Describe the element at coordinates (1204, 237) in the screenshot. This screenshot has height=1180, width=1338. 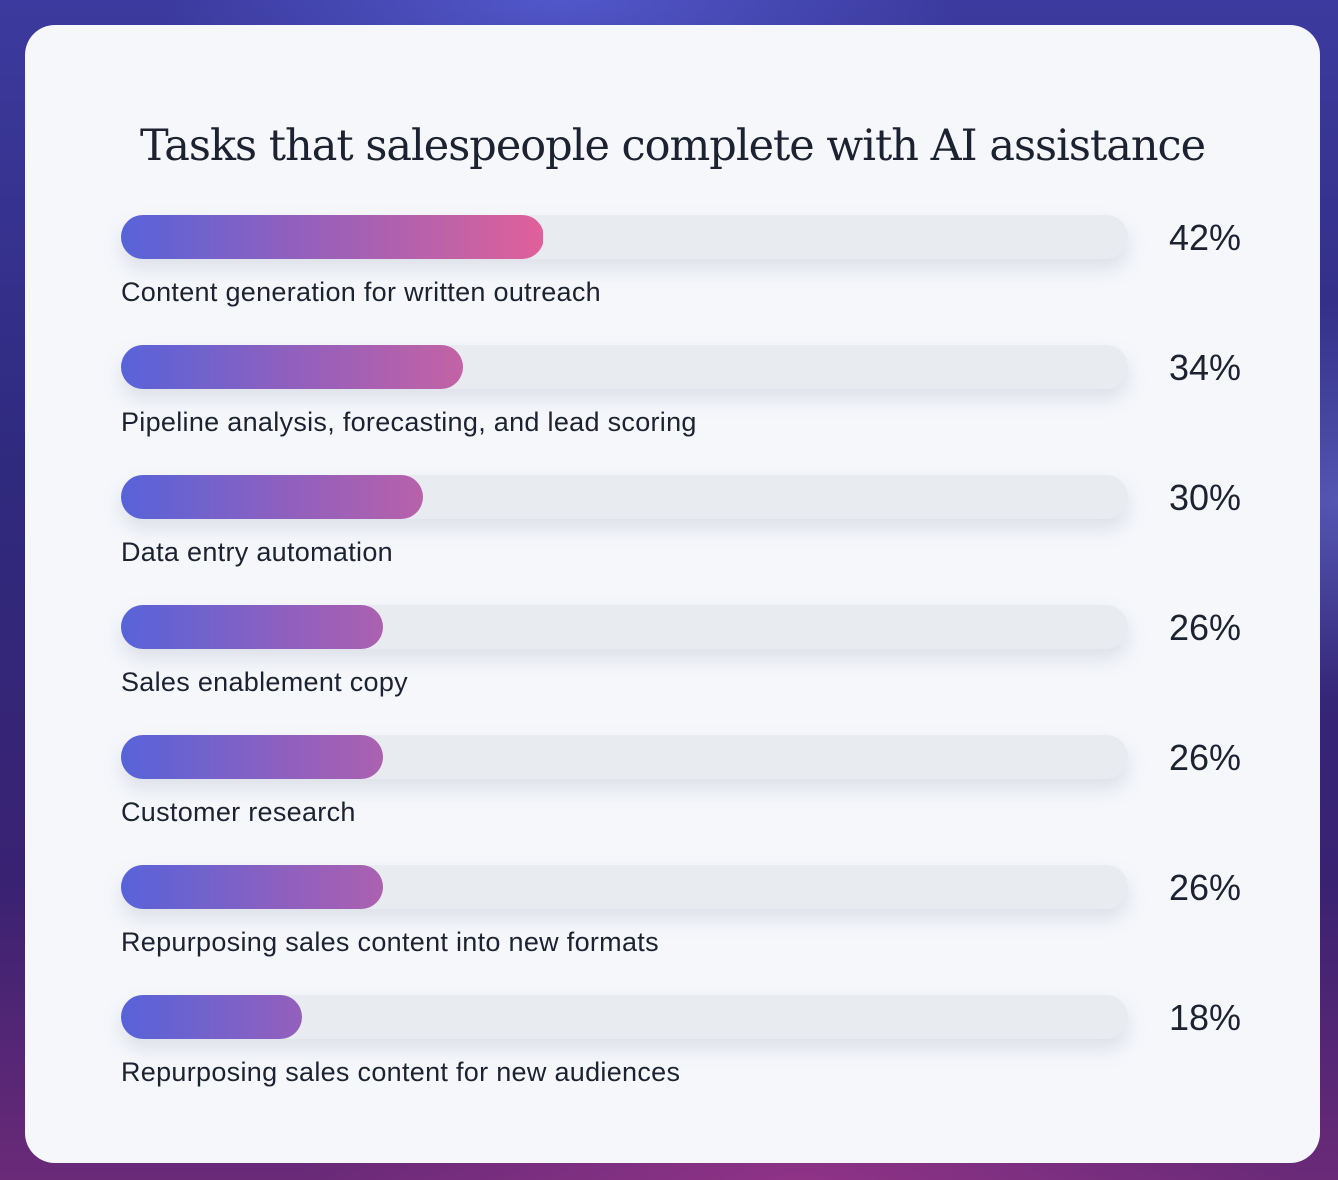
I see `data-label: 42%` at that location.